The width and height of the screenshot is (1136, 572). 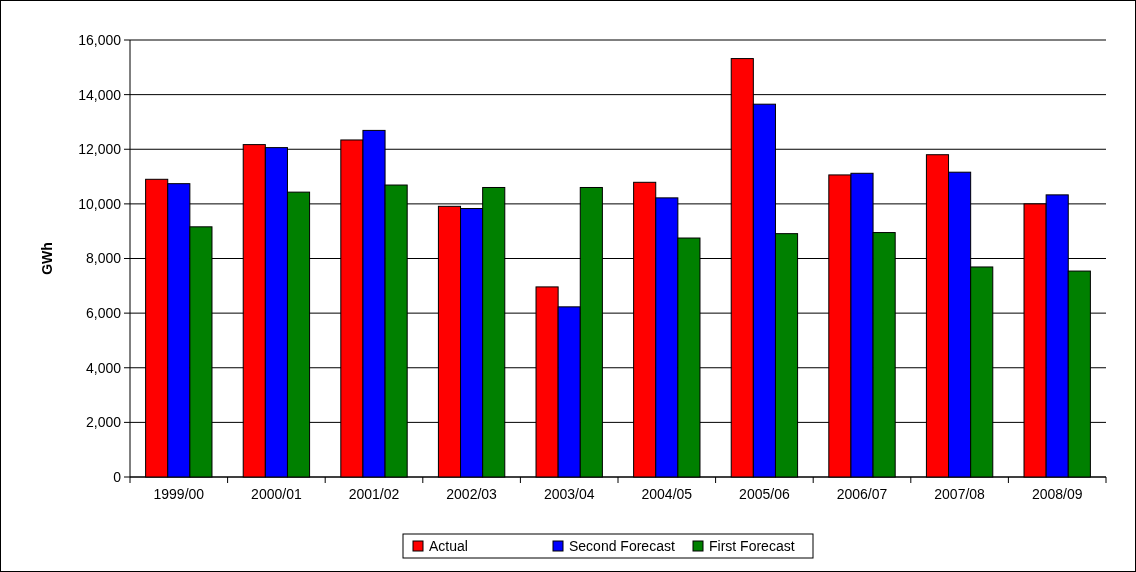 What do you see at coordinates (569, 494) in the screenshot?
I see `x-tick-label: 2003/04` at bounding box center [569, 494].